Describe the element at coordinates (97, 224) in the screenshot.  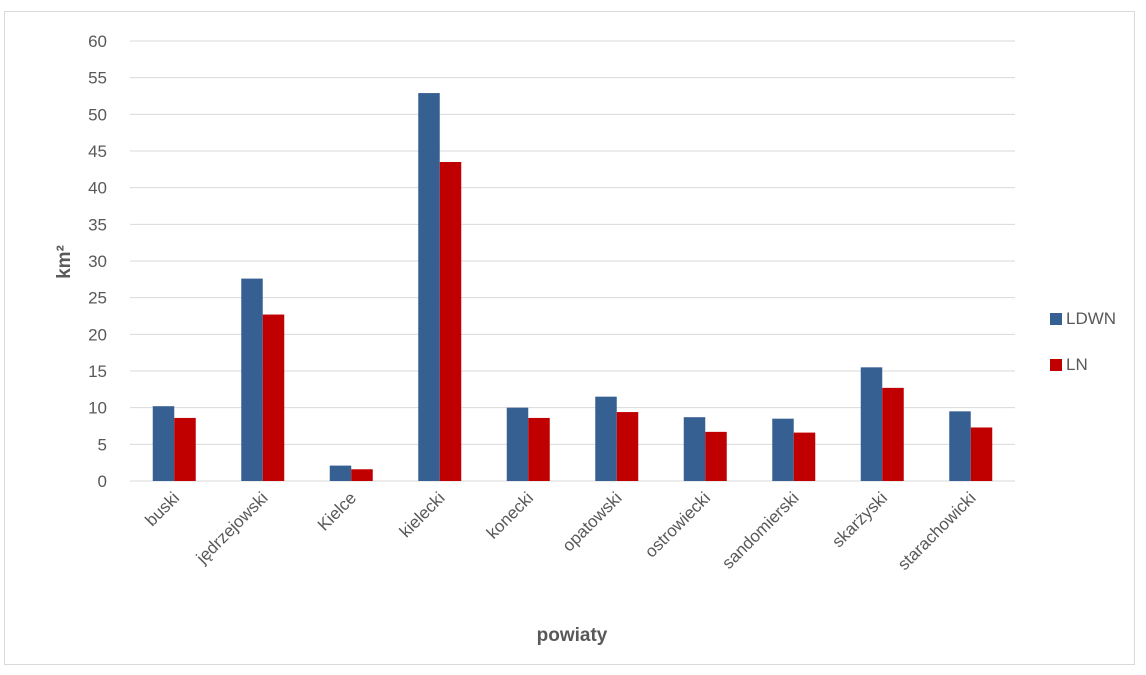
I see `y-tick-label: 35` at that location.